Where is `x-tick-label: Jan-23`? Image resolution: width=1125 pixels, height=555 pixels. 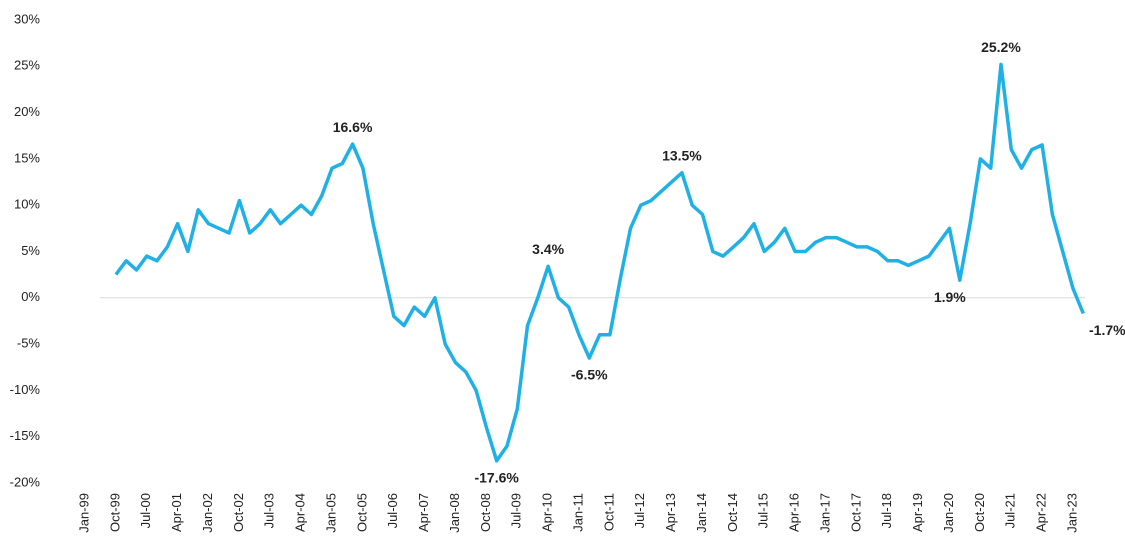 x-tick-label: Jan-23 is located at coordinates (1071, 513).